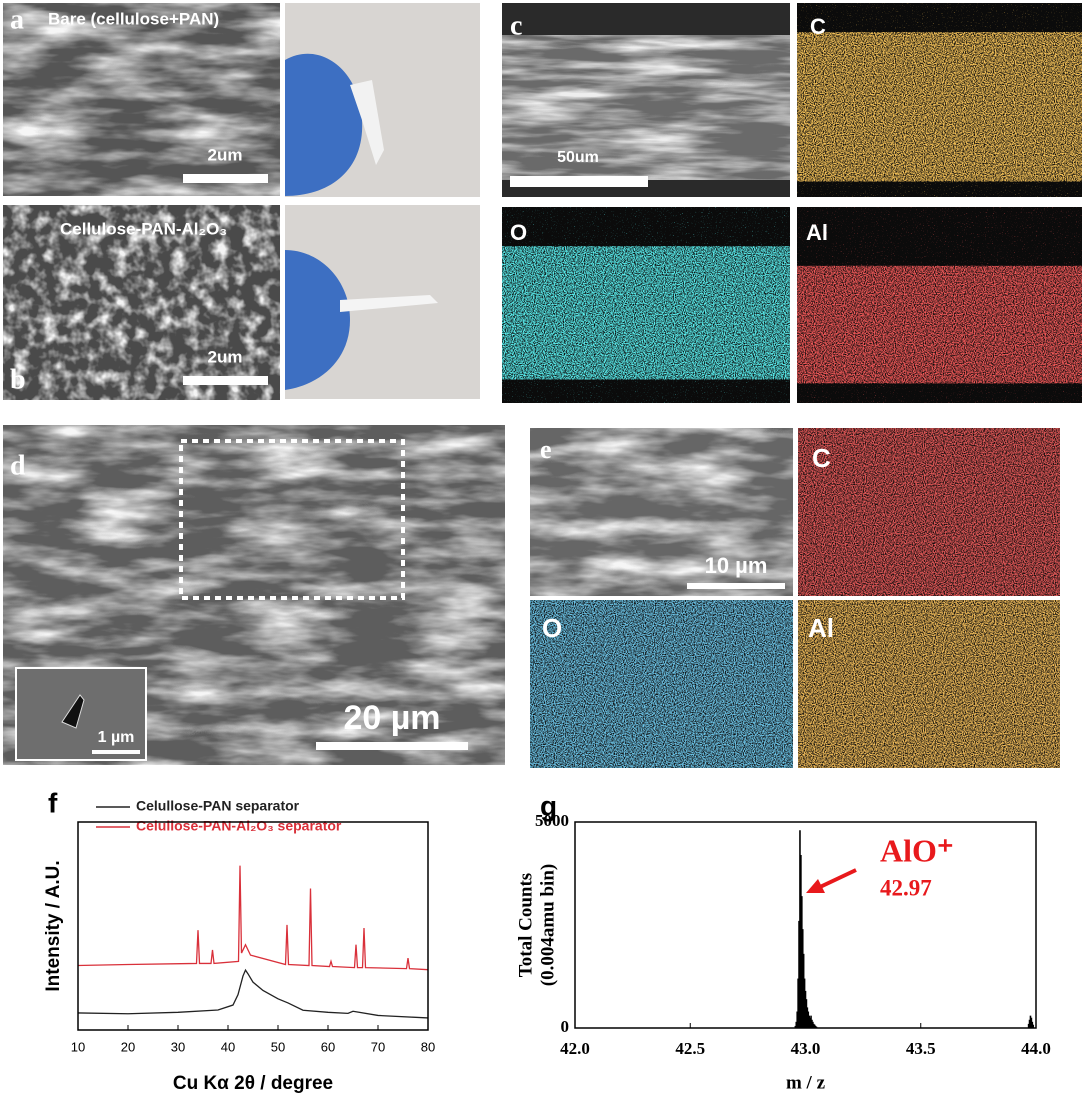 The image size is (1084, 1103). Describe the element at coordinates (328, 1046) in the screenshot. I see `x-tick-label: 60` at that location.